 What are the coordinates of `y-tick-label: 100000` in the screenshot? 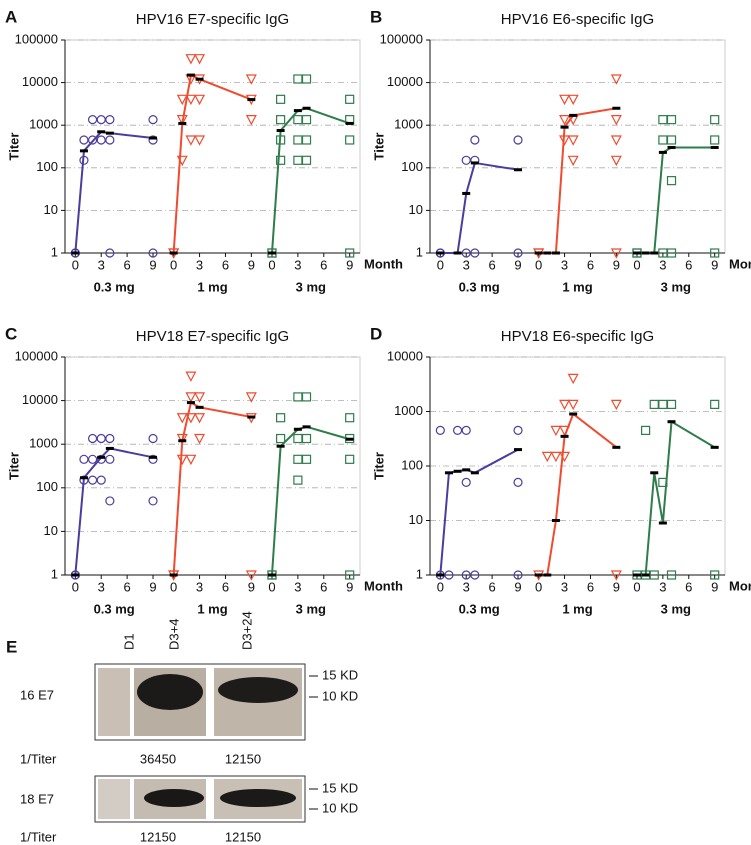 It's located at (36, 38).